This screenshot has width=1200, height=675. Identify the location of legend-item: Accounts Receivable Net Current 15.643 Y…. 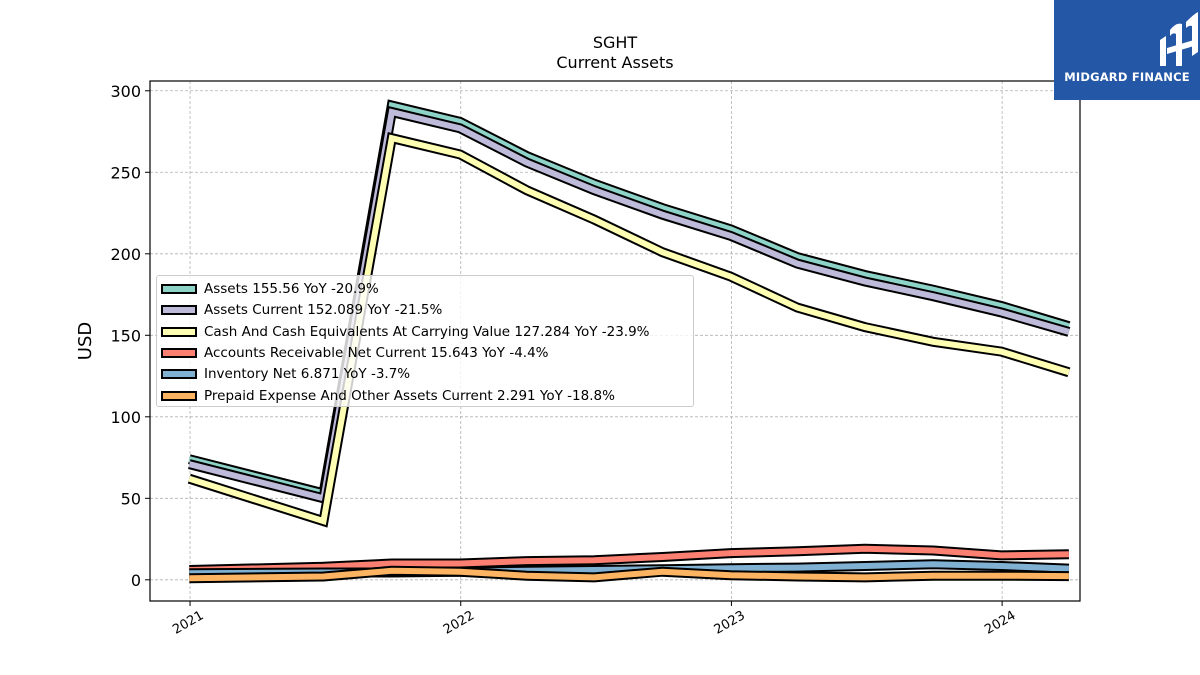
(355, 353).